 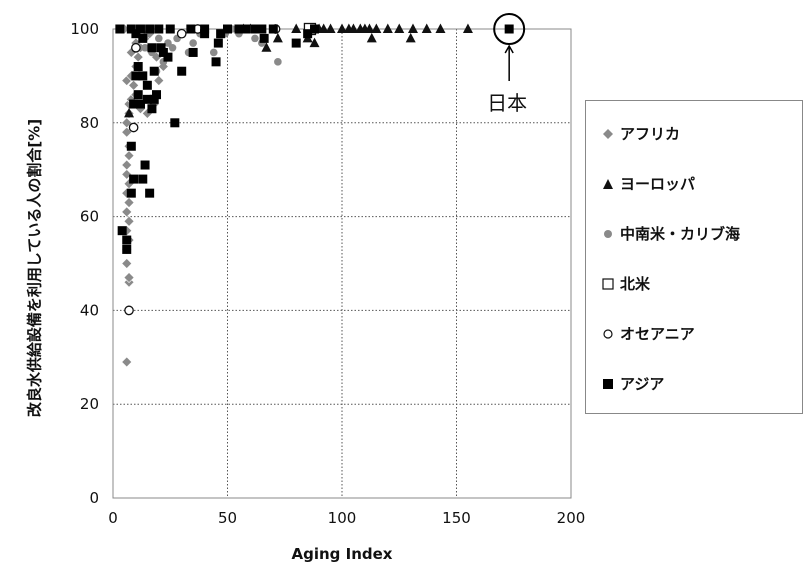 I want to click on legend-item-latin-america: 中南米・カリブ海, so click(x=670, y=233).